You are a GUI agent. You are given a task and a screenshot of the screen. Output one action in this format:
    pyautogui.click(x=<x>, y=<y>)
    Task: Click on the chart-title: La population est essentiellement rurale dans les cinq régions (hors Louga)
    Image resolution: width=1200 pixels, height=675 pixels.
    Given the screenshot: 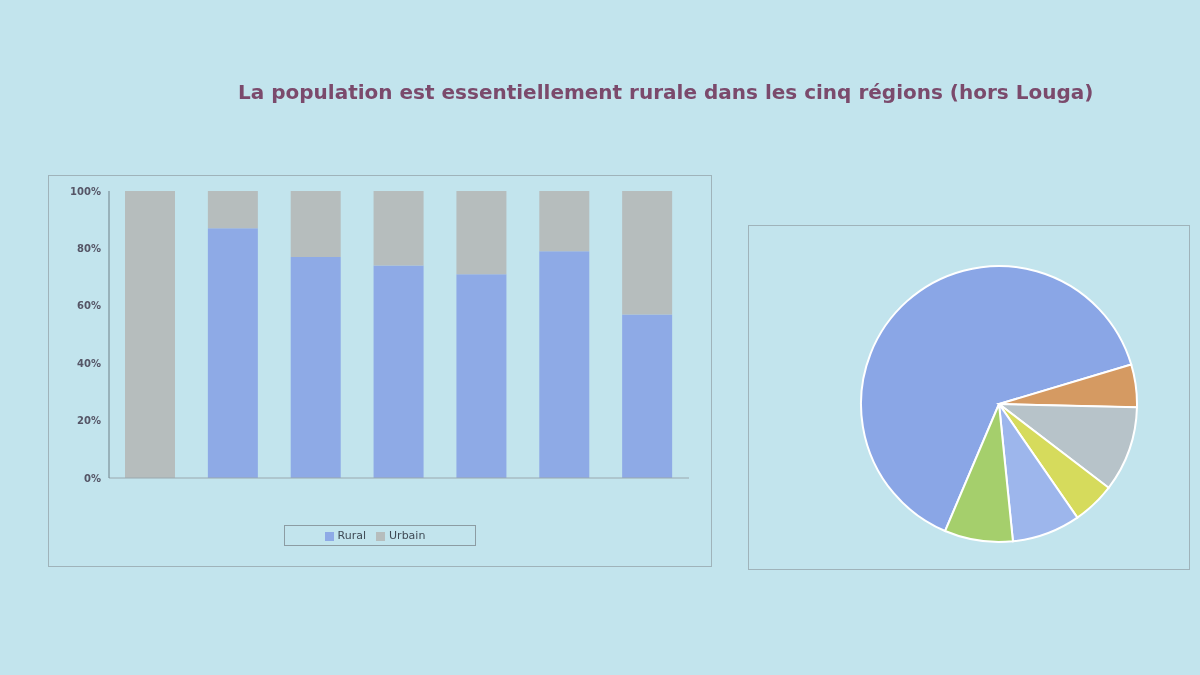 What is the action you would take?
    pyautogui.click(x=666, y=92)
    